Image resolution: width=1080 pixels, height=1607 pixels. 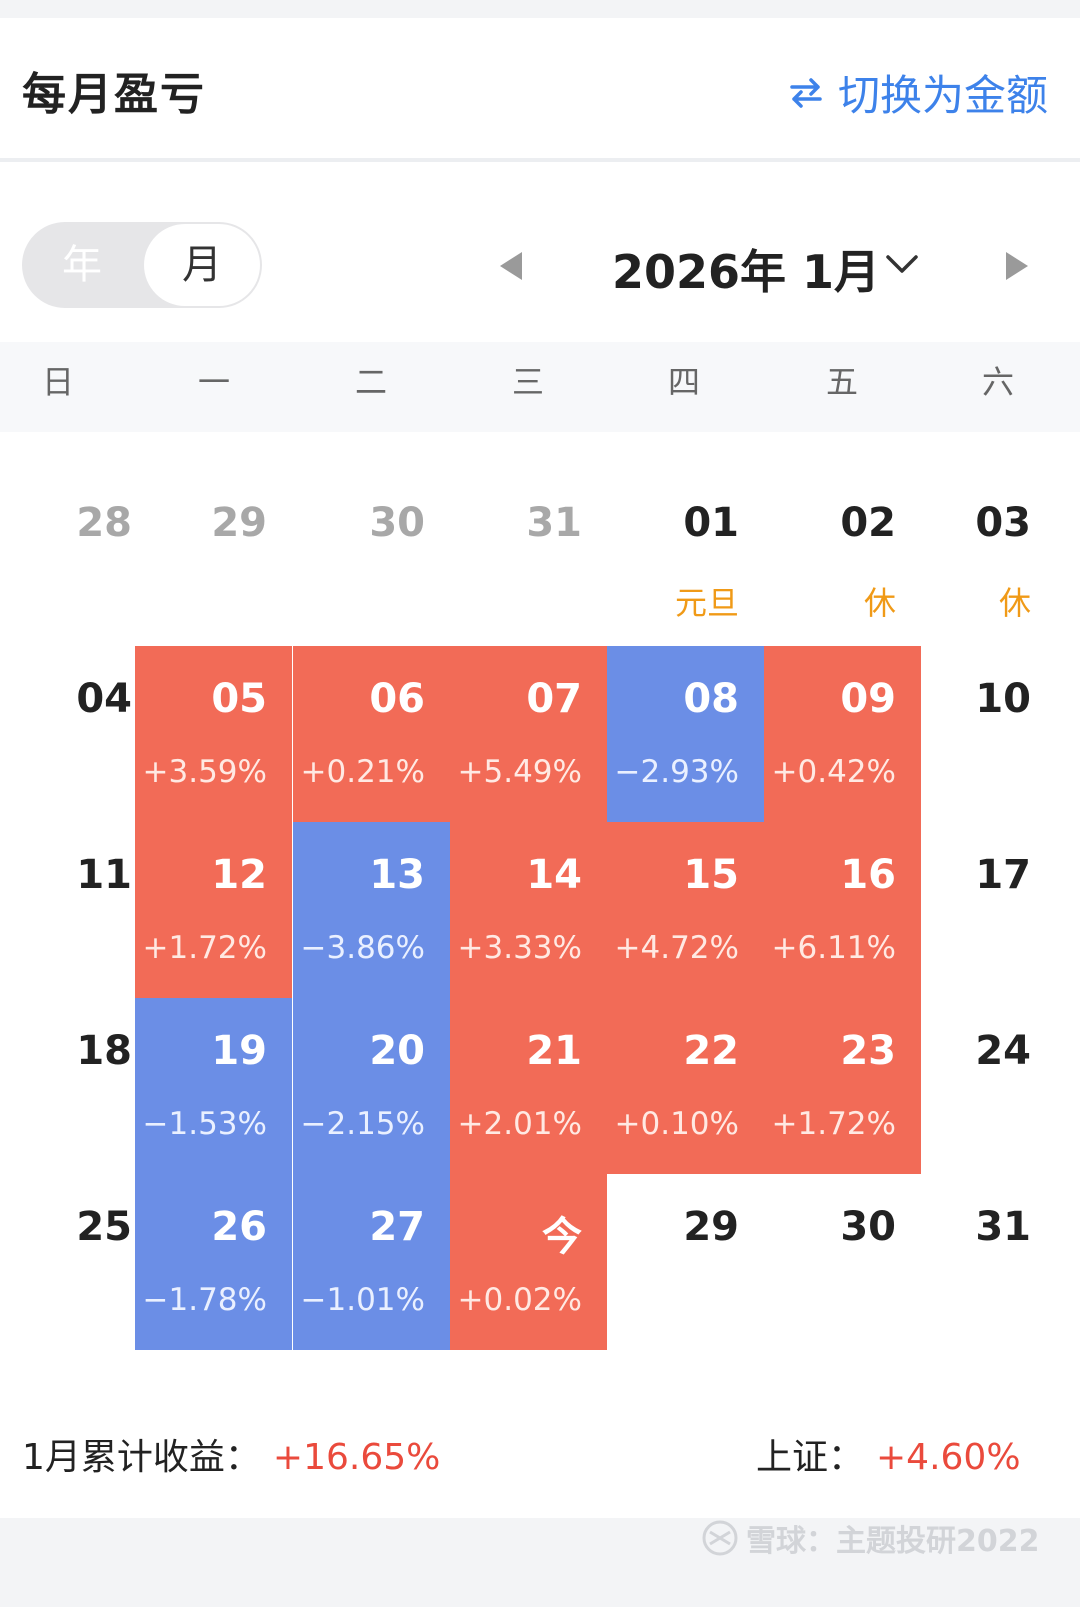 I want to click on day-cell: 06 +0.21%, so click(x=371, y=734).